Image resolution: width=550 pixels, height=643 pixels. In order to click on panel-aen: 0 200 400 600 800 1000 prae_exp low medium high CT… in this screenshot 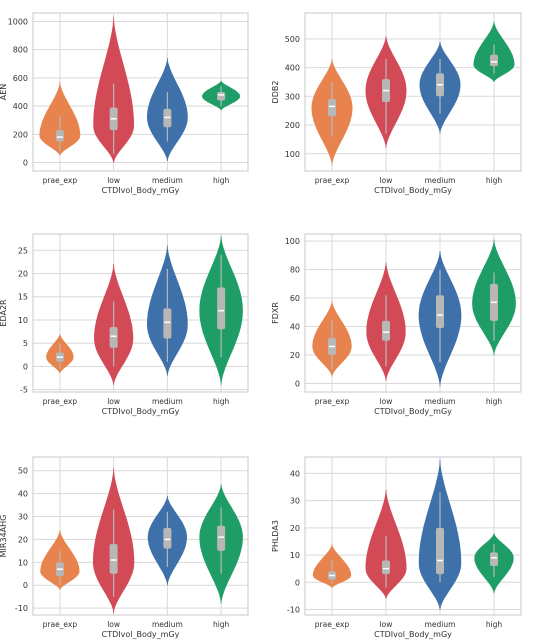, I will do `click(124, 103)`.